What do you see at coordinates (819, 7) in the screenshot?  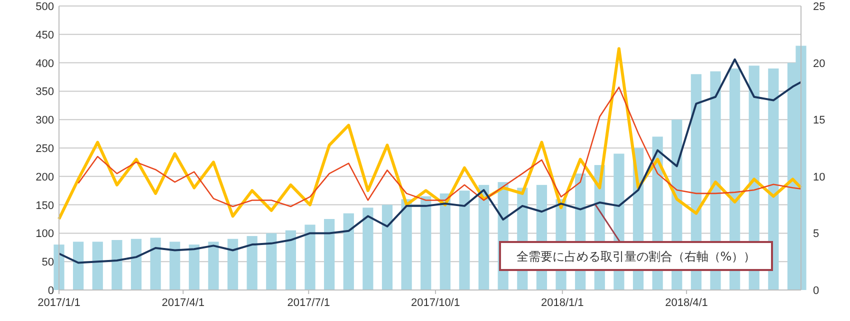 I see `y2-tick-label: 25` at bounding box center [819, 7].